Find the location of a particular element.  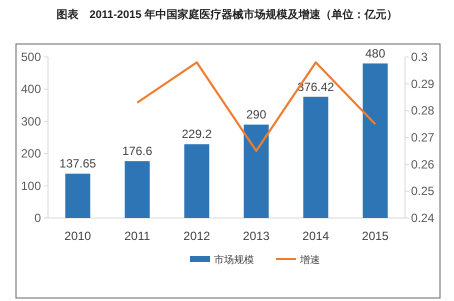

x-tick-label: 2011 is located at coordinates (137, 236).